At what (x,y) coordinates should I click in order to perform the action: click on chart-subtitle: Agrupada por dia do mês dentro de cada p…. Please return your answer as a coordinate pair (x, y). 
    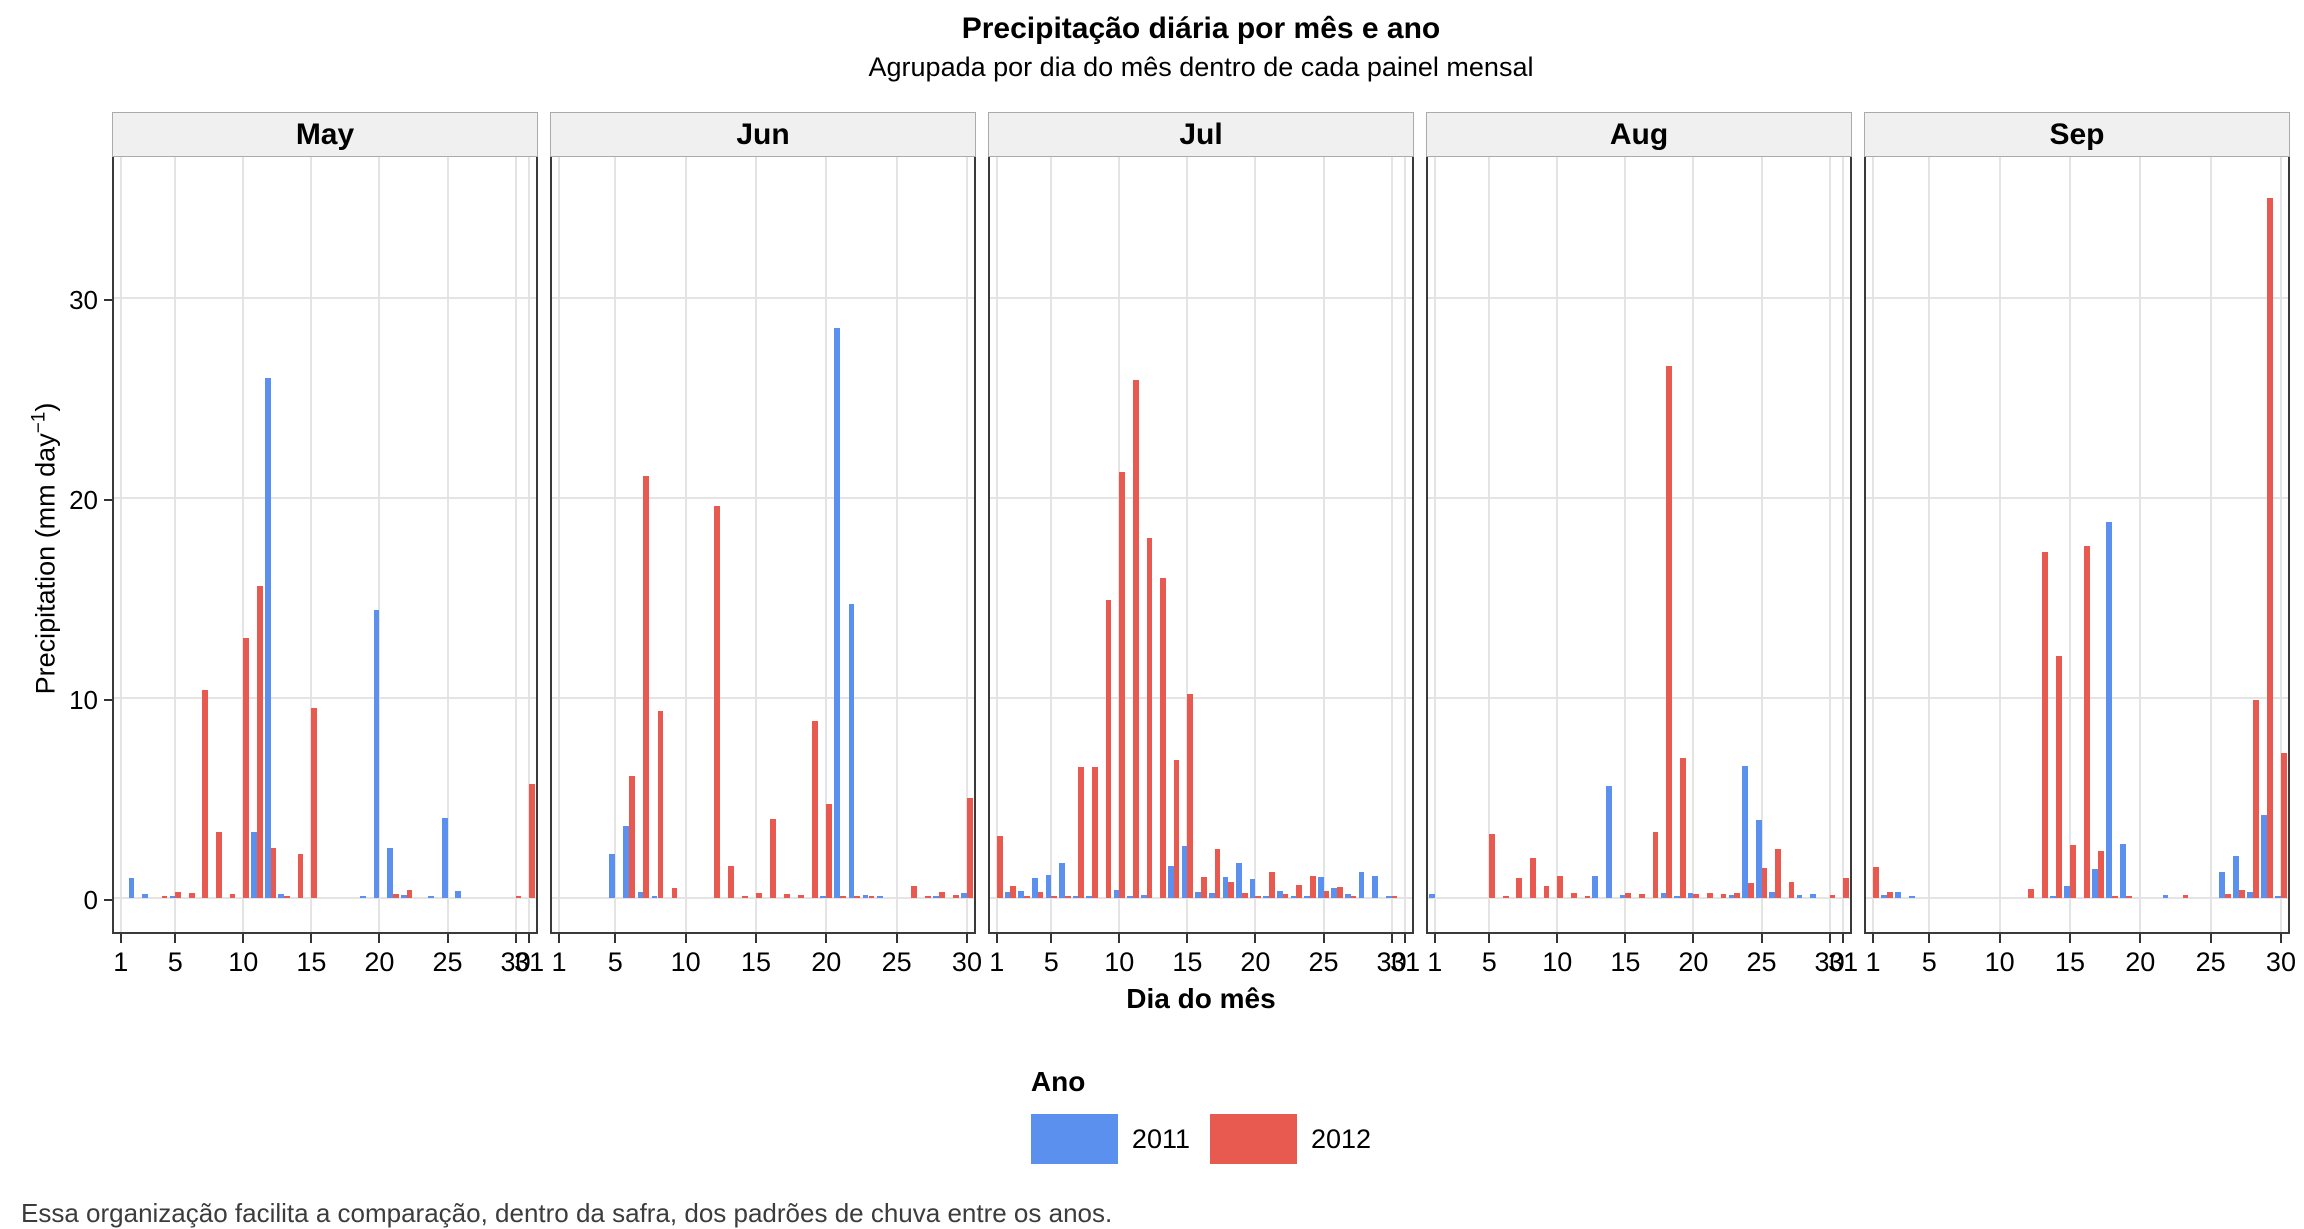
    Looking at the image, I should click on (1201, 67).